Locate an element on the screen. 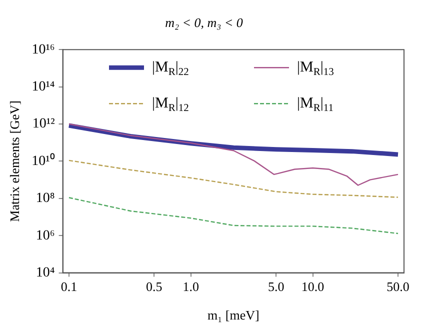 The width and height of the screenshot is (436, 328). y-tick-label: 10¹⁰ is located at coordinates (43, 160).